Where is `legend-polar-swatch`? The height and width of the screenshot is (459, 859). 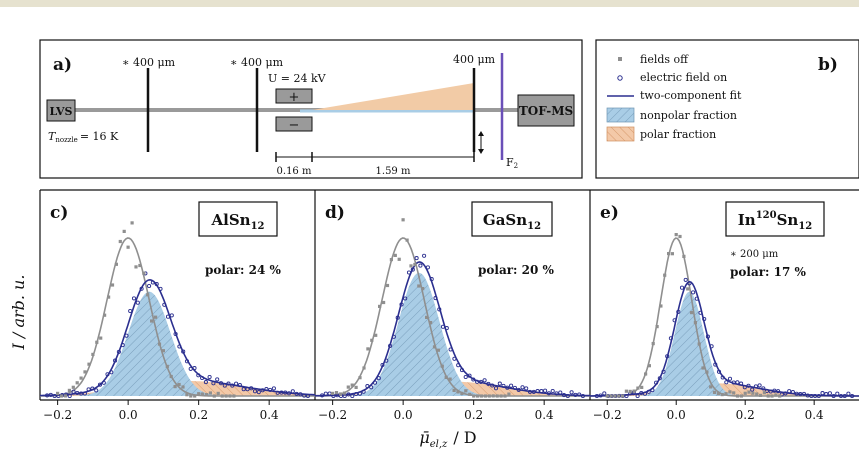 legend-polar-swatch is located at coordinates (620, 134).